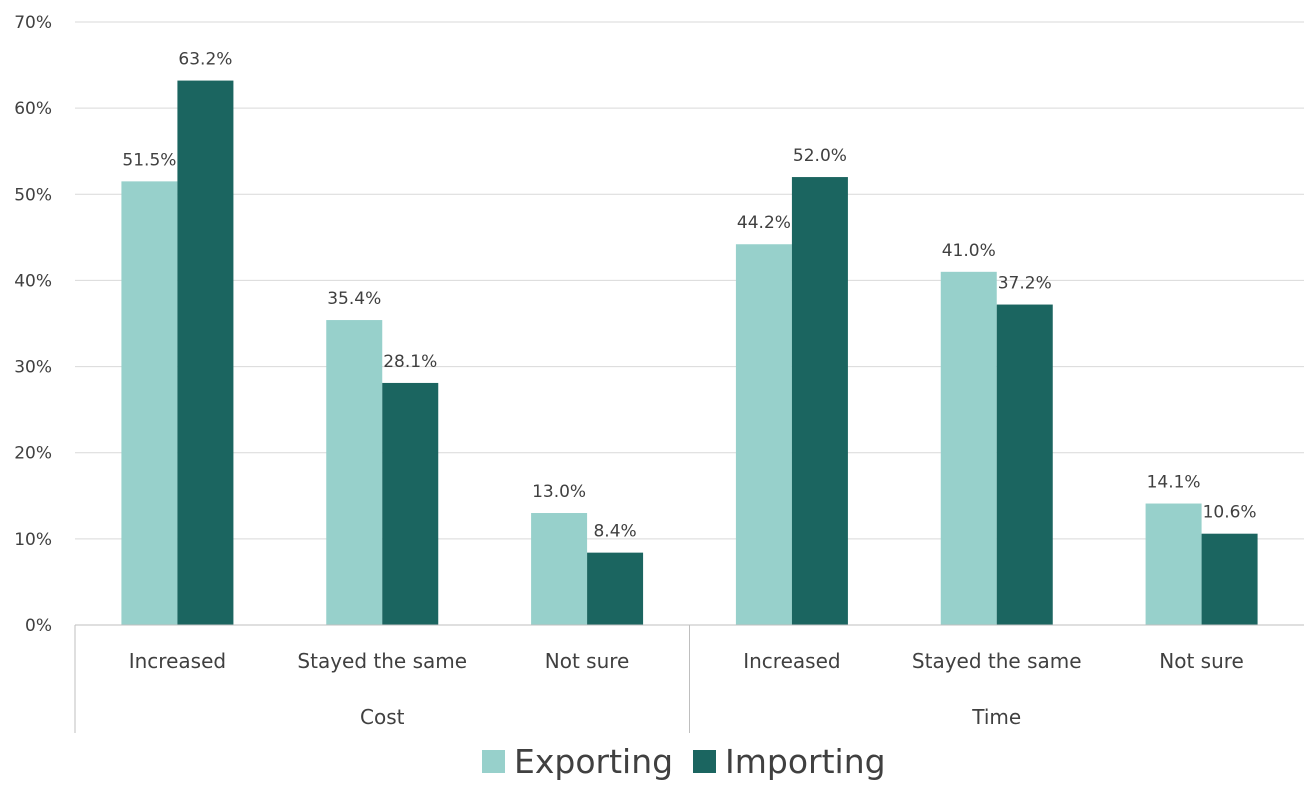  Describe the element at coordinates (614, 532) in the screenshot. I see `data-label: 8.4%` at that location.